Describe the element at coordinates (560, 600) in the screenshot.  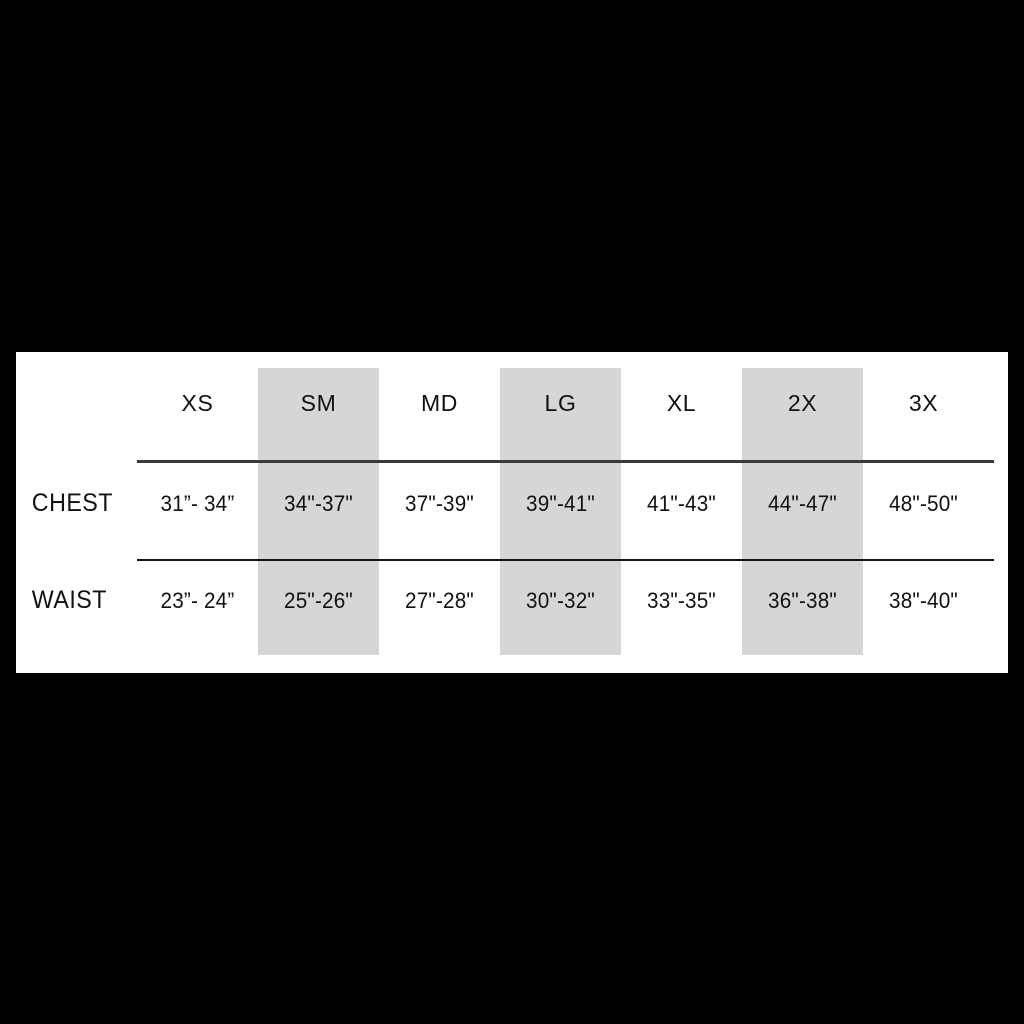
I see `cell-waist-lg: 30"-32"` at that location.